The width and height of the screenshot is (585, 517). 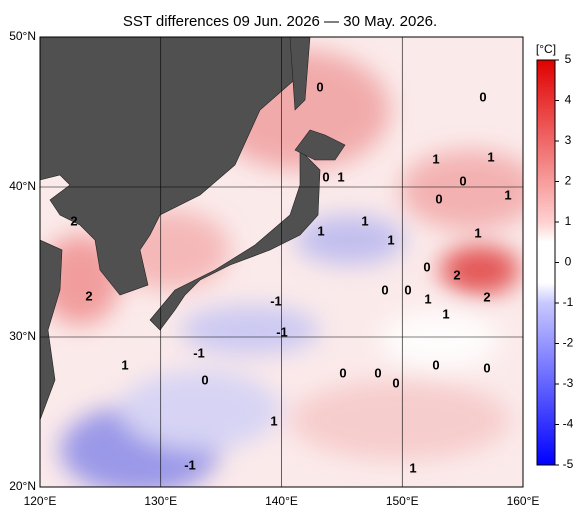 What do you see at coordinates (22, 336) in the screenshot?
I see `lat-label: 30°N` at bounding box center [22, 336].